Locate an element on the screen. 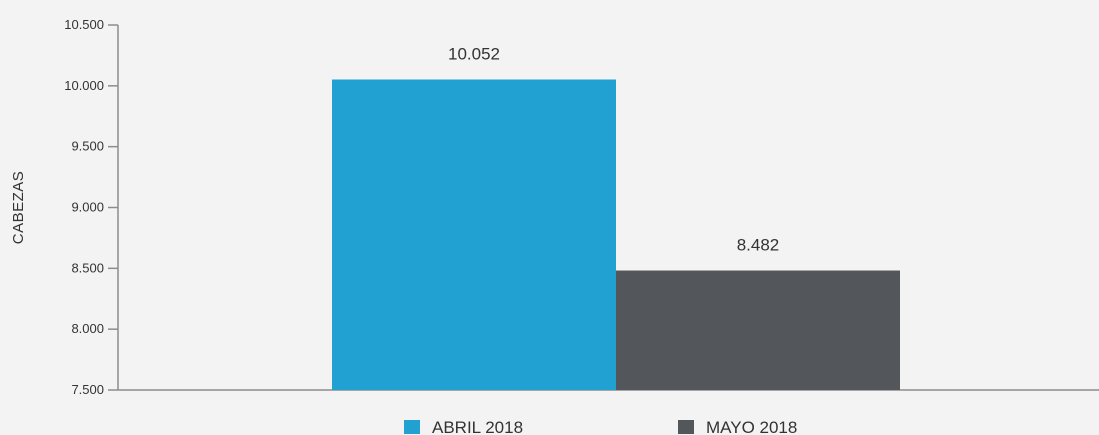 Image resolution: width=1099 pixels, height=435 pixels. y-axis-title: CABEZAS is located at coordinates (18, 208).